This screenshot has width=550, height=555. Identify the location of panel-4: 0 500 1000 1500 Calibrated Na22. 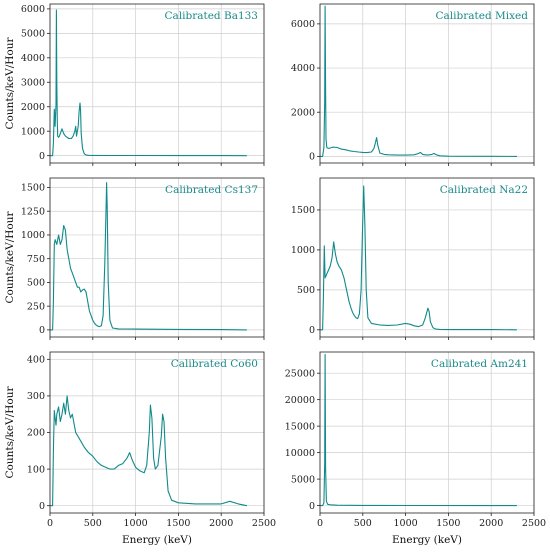
(413, 258).